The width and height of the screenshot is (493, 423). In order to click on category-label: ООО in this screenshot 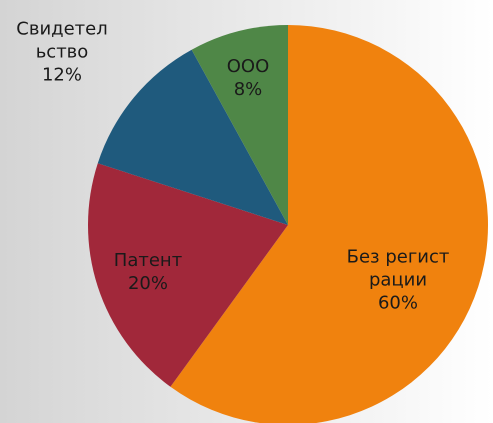, I will do `click(248, 66)`.